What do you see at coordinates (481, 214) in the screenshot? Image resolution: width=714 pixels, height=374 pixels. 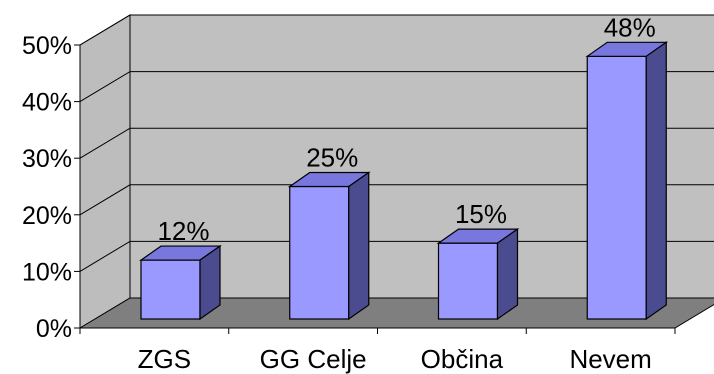 I see `data-label: 15%` at bounding box center [481, 214].